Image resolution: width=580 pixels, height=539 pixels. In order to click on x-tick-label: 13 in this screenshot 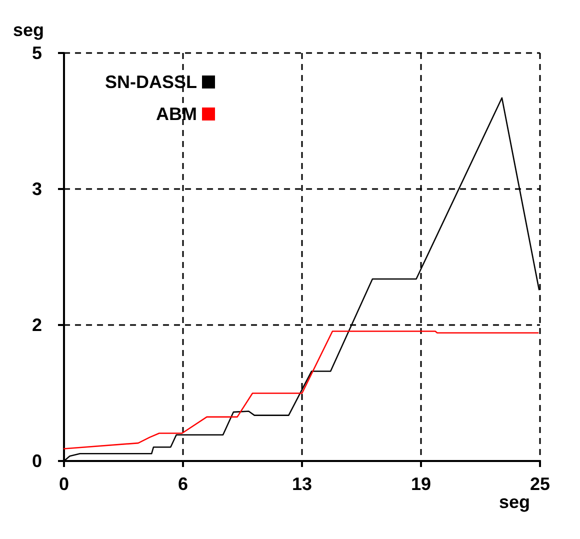, I will do `click(302, 484)`.